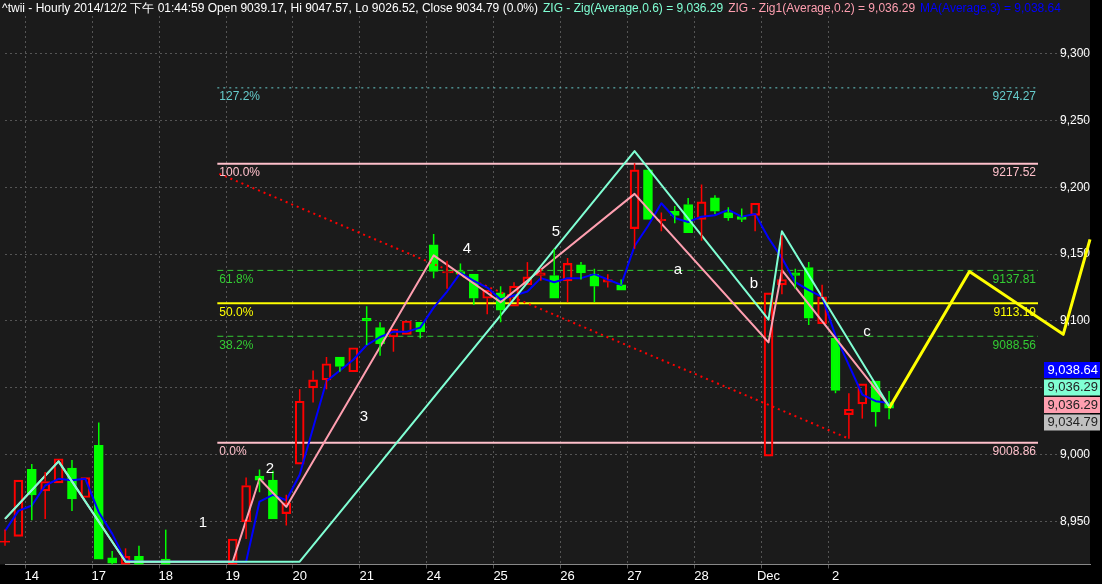  I want to click on y-tick-label: 8,950, so click(1075, 520).